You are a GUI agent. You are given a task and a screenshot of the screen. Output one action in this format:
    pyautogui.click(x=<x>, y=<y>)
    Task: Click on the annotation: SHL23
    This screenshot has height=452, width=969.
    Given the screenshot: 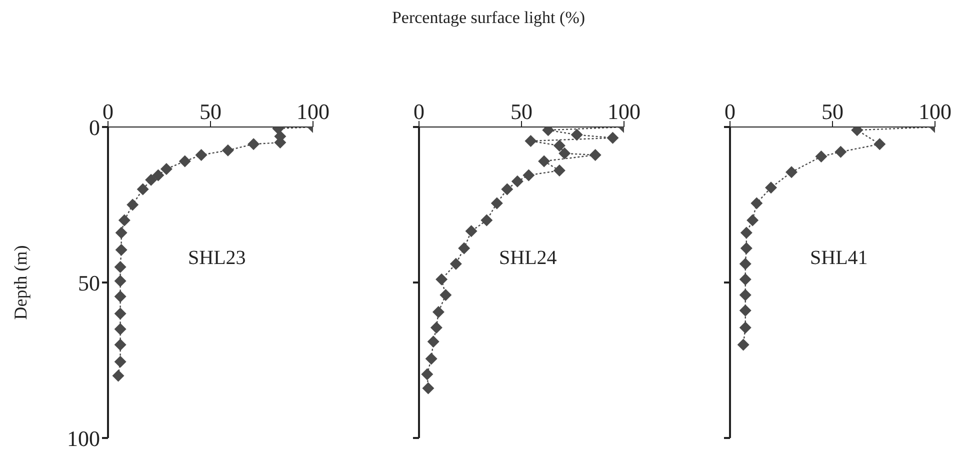 What is the action you would take?
    pyautogui.click(x=217, y=258)
    